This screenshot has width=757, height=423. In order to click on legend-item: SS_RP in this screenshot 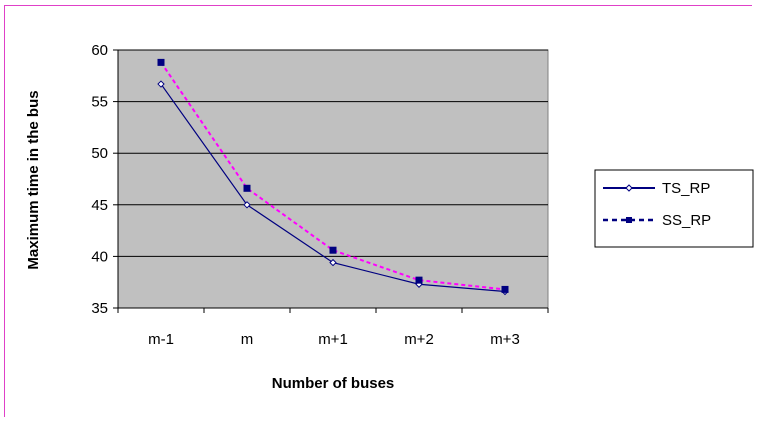, I will do `click(657, 220)`.